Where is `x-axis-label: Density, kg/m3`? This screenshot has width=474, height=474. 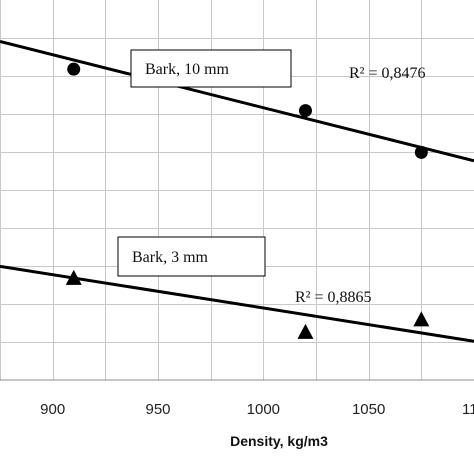
x-axis-label: Density, kg/m3 is located at coordinates (279, 441).